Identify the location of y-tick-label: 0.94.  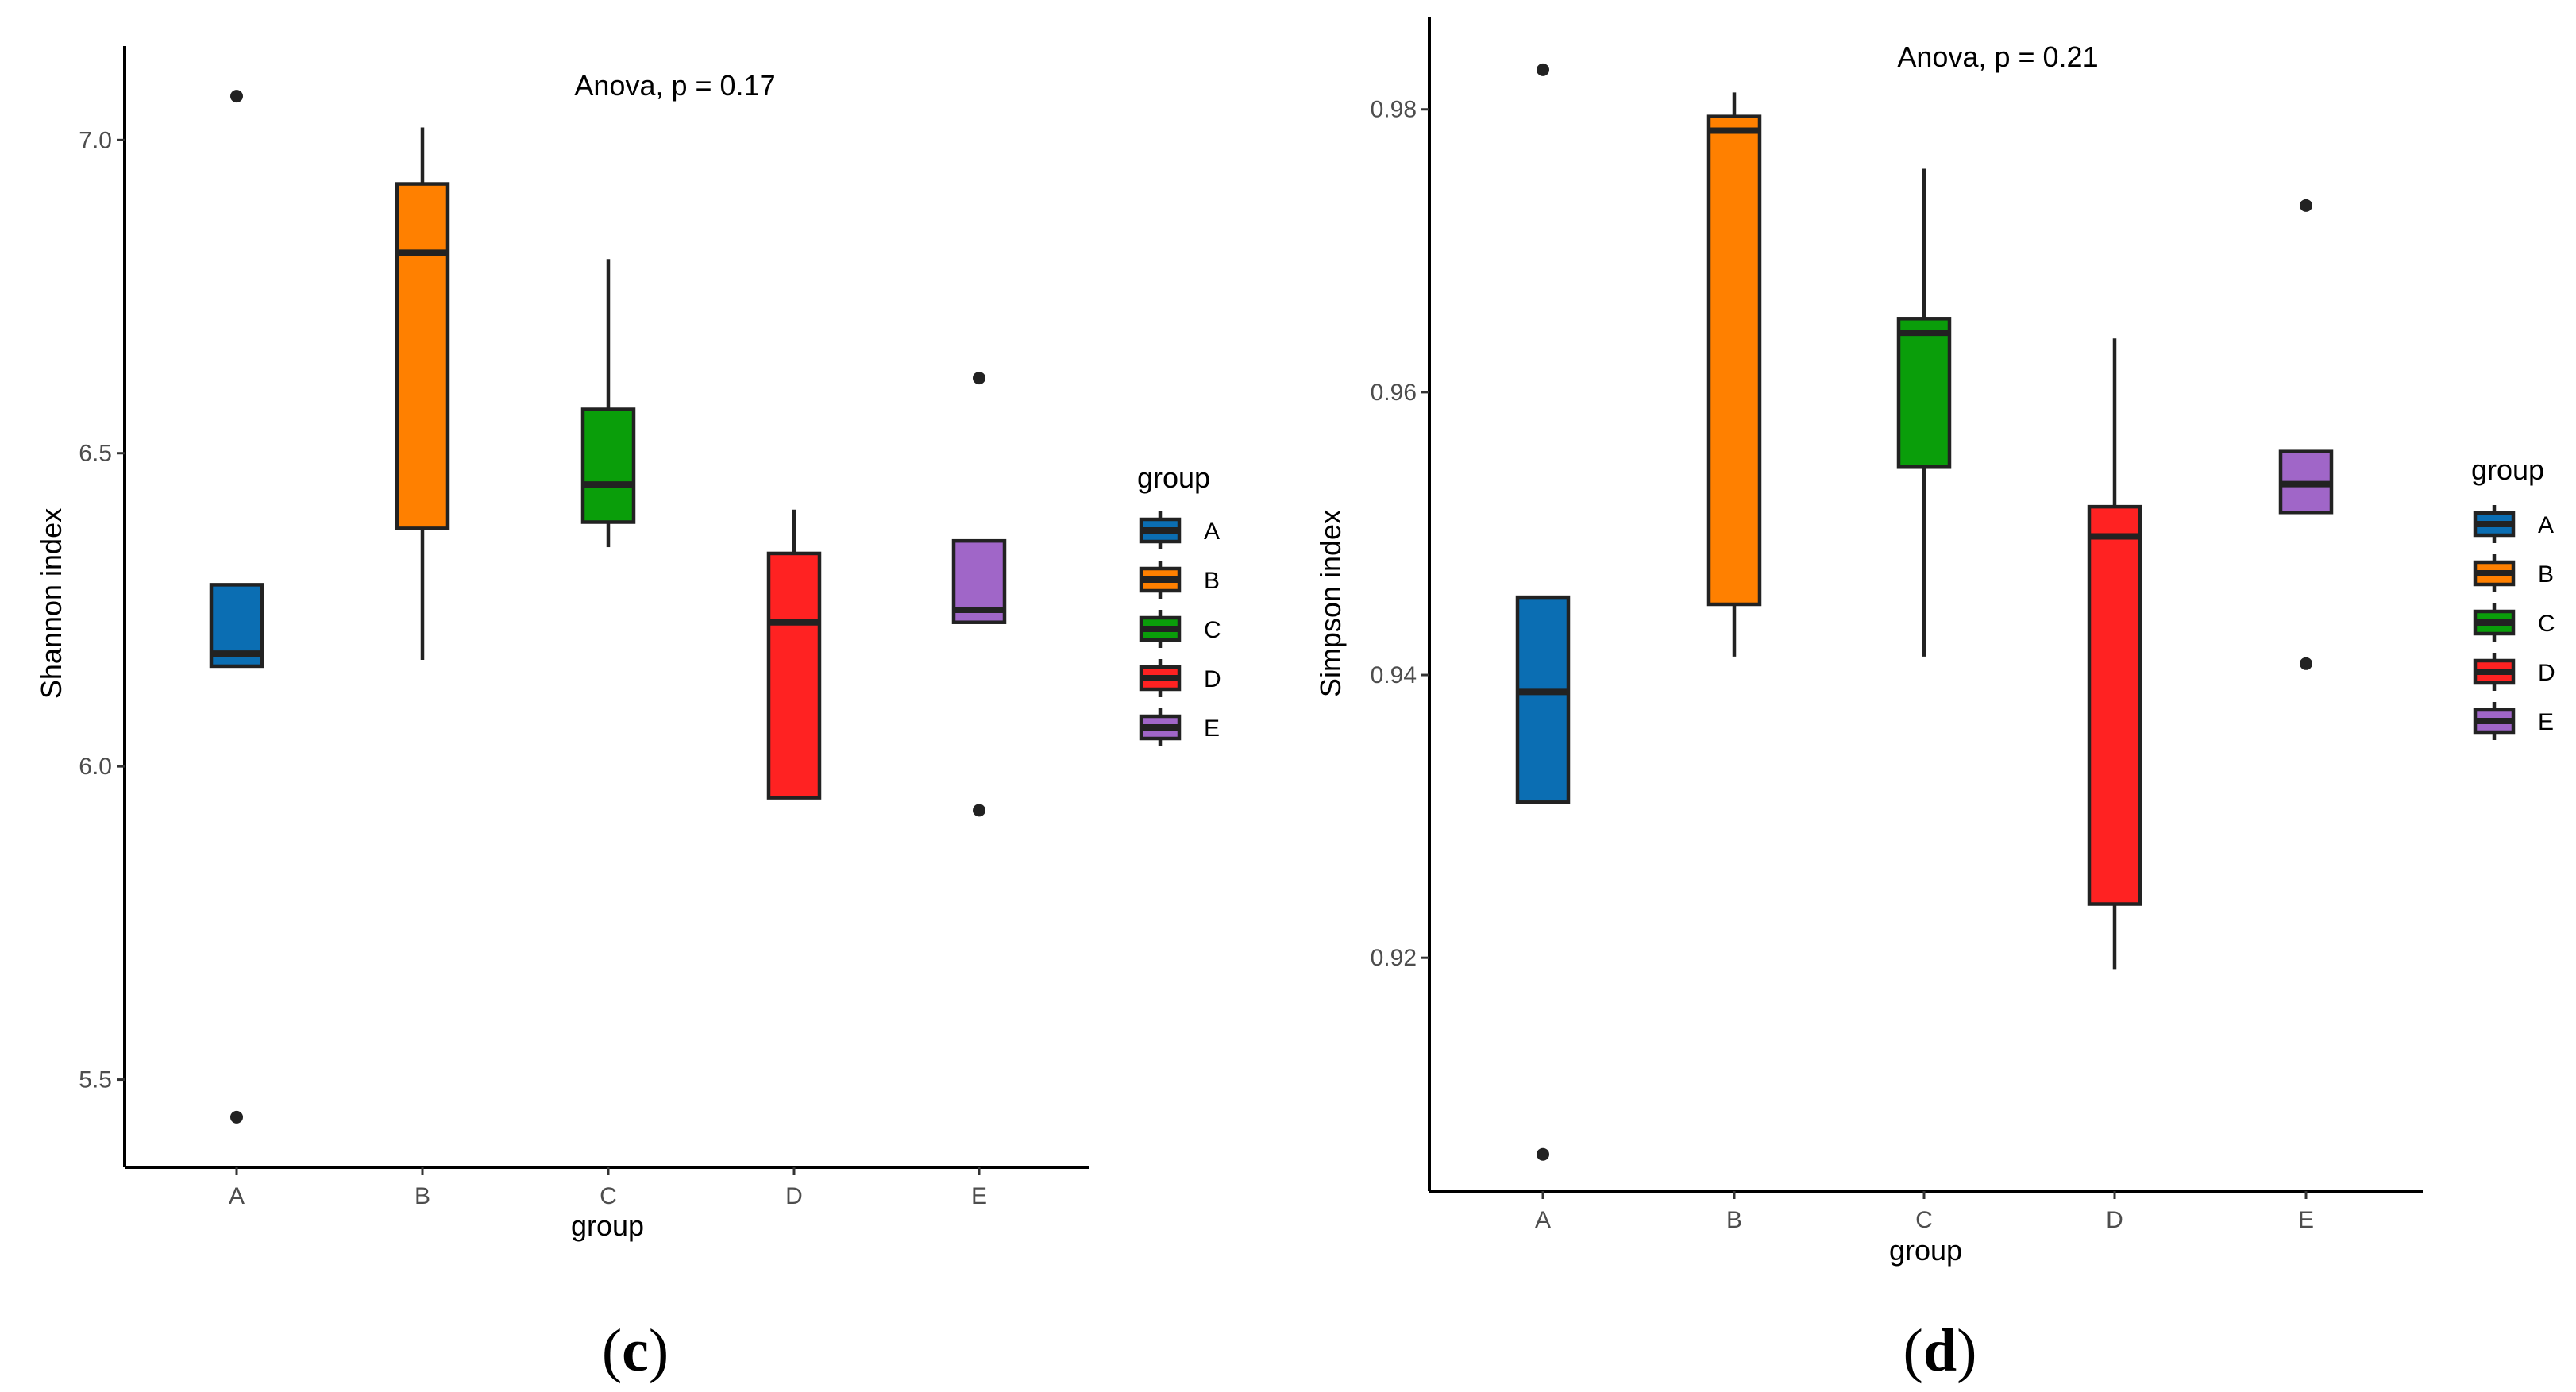
(1394, 675).